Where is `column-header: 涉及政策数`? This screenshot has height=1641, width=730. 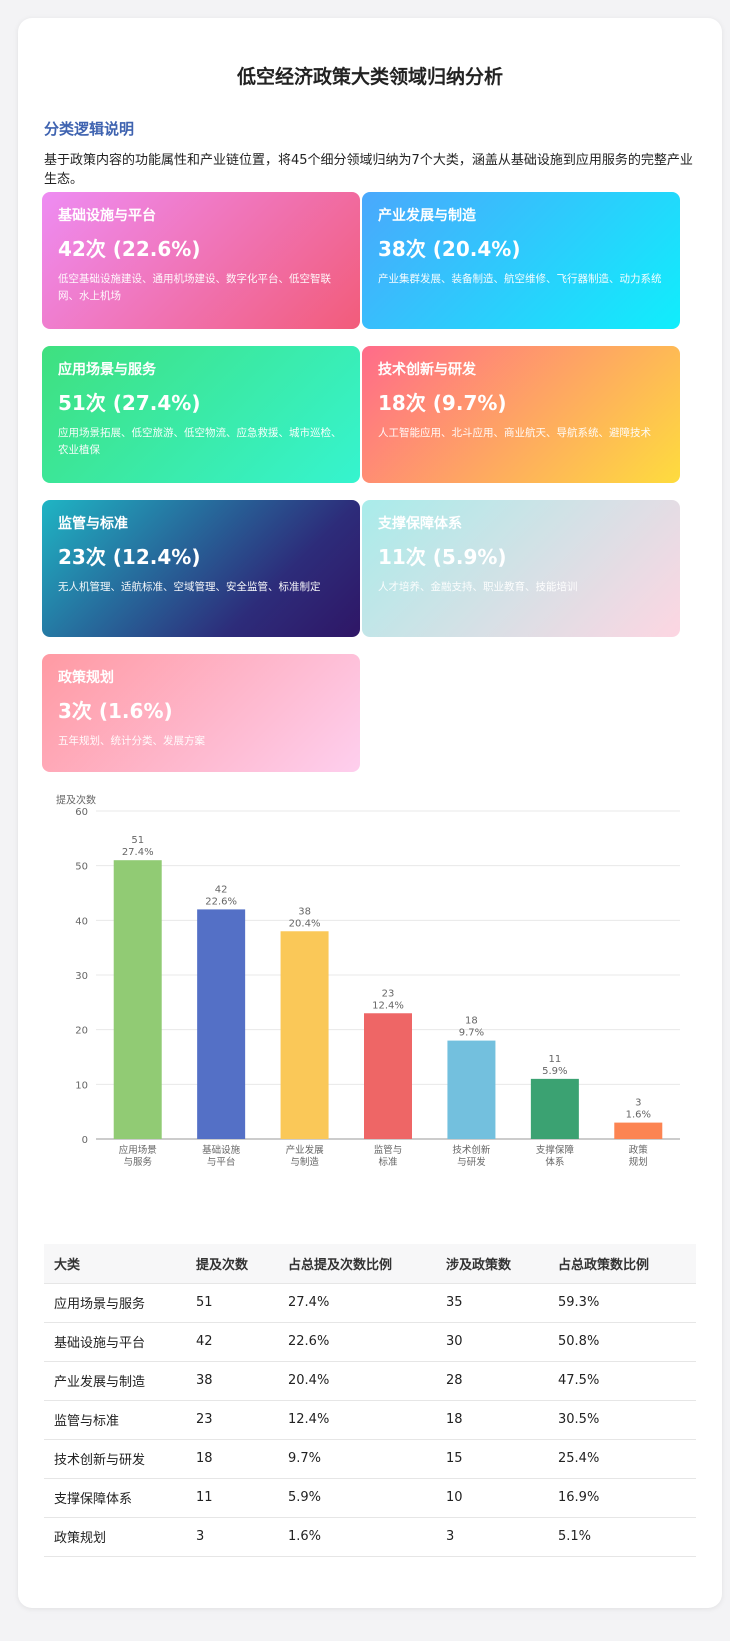
column-header: 涉及政策数 is located at coordinates (492, 1264).